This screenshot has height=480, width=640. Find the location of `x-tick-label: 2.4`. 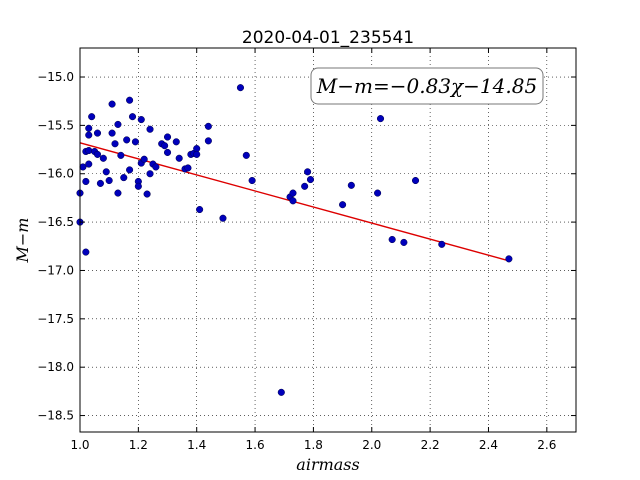

x-tick-label: 2.4 is located at coordinates (488, 445).